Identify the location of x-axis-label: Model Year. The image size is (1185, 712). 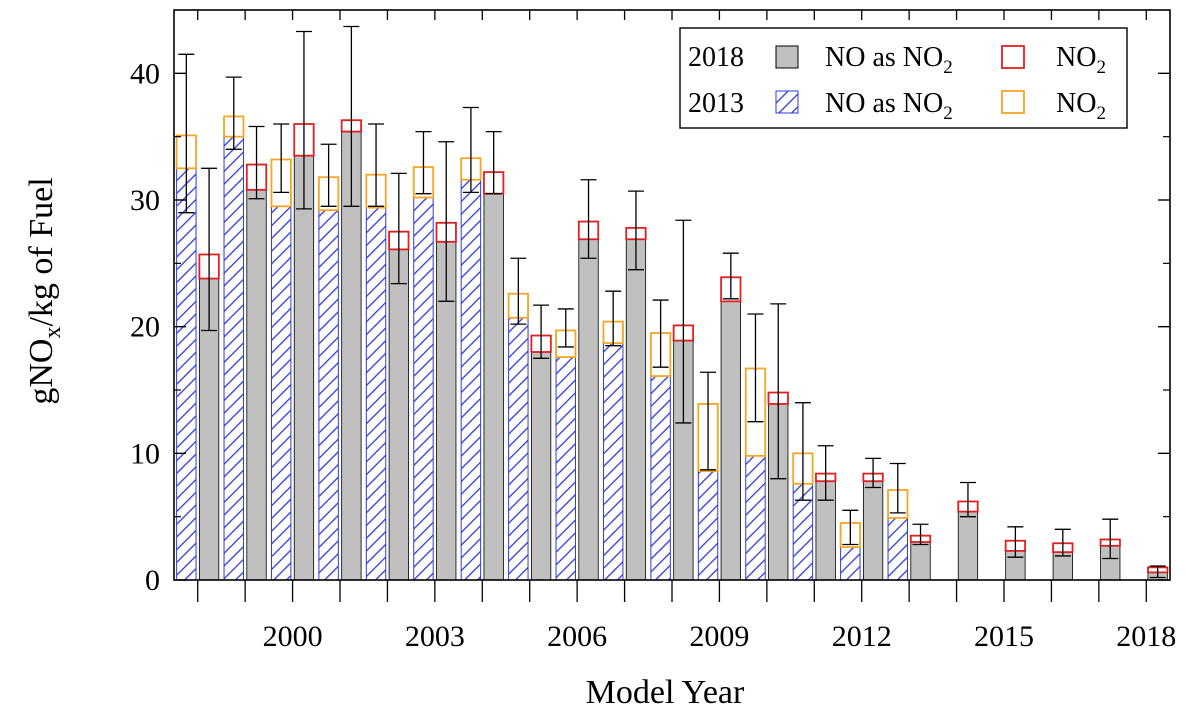
(665, 692).